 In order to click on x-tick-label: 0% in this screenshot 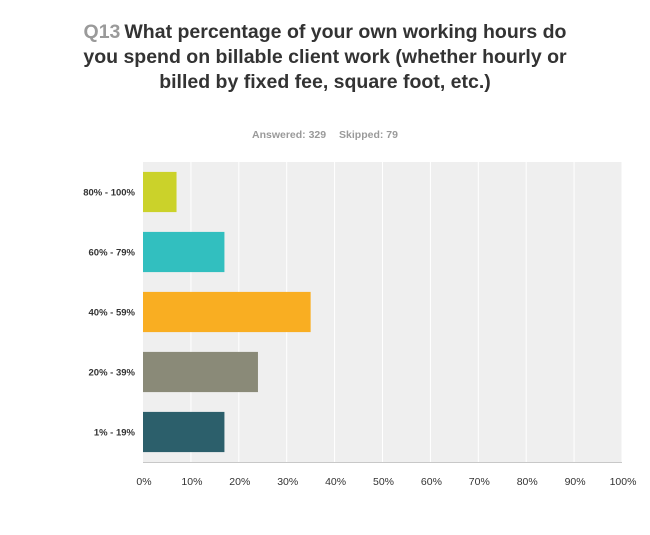, I will do `click(143, 482)`.